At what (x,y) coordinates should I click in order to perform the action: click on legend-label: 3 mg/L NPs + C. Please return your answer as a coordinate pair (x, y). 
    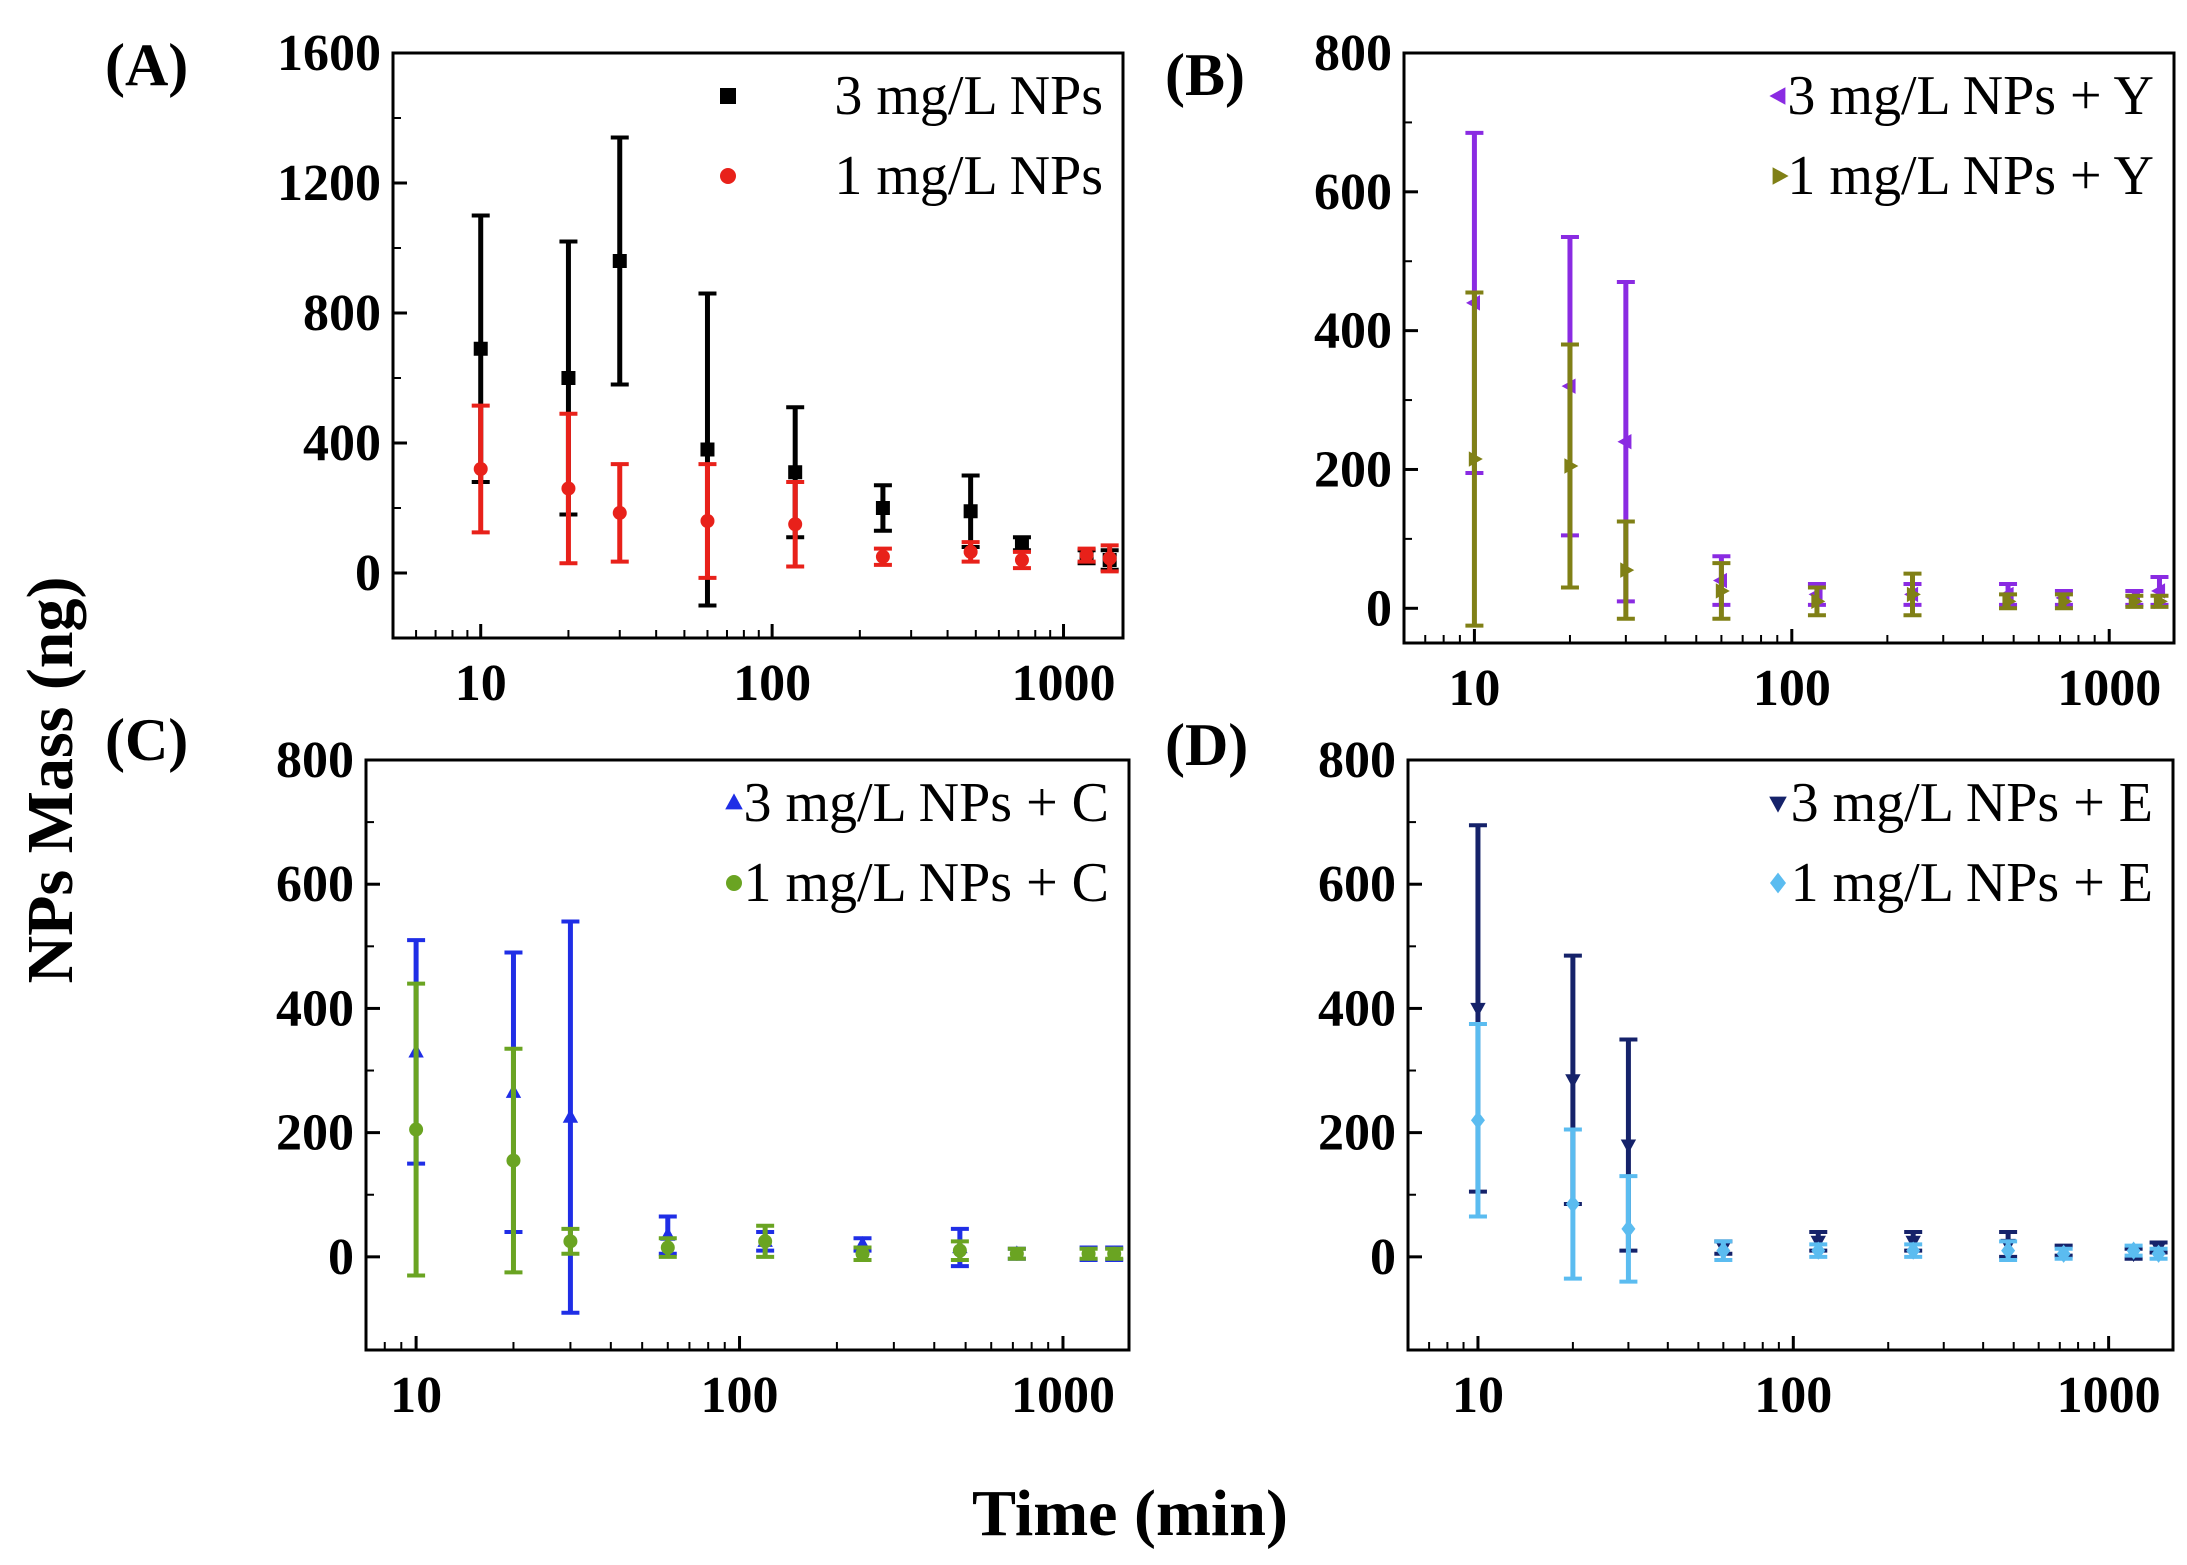
    Looking at the image, I should click on (926, 803).